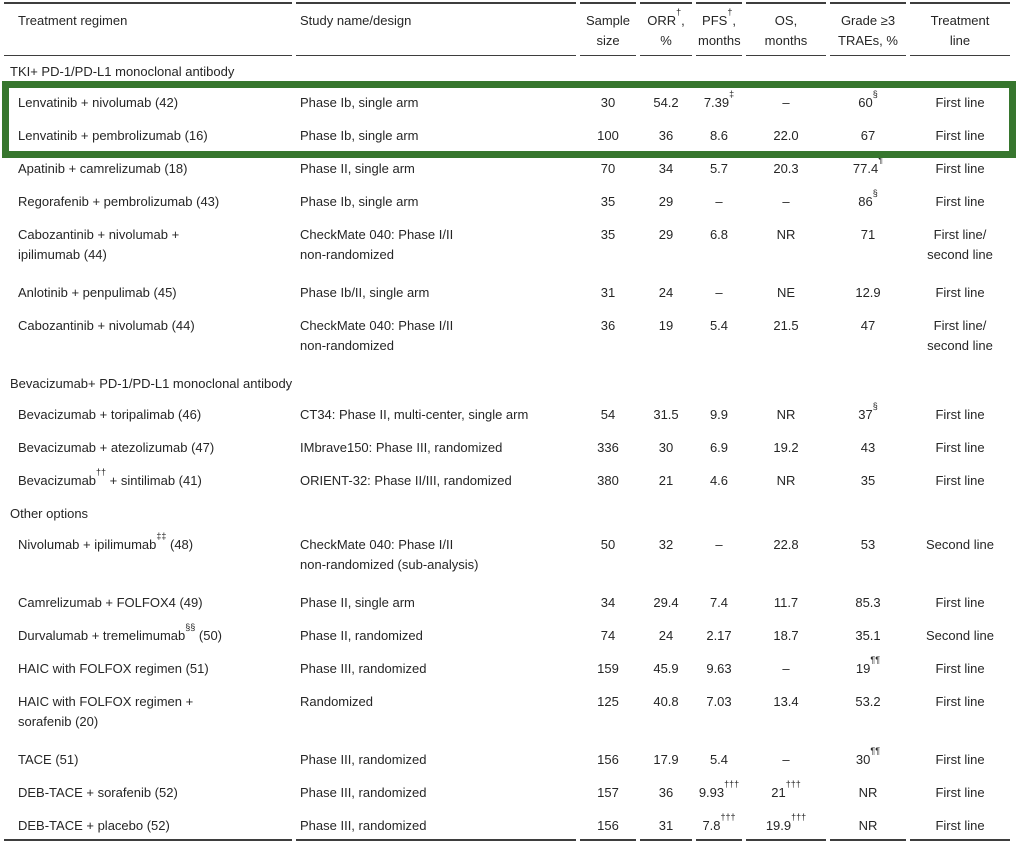  Describe the element at coordinates (666, 480) in the screenshot. I see `orr-cell: 21` at that location.